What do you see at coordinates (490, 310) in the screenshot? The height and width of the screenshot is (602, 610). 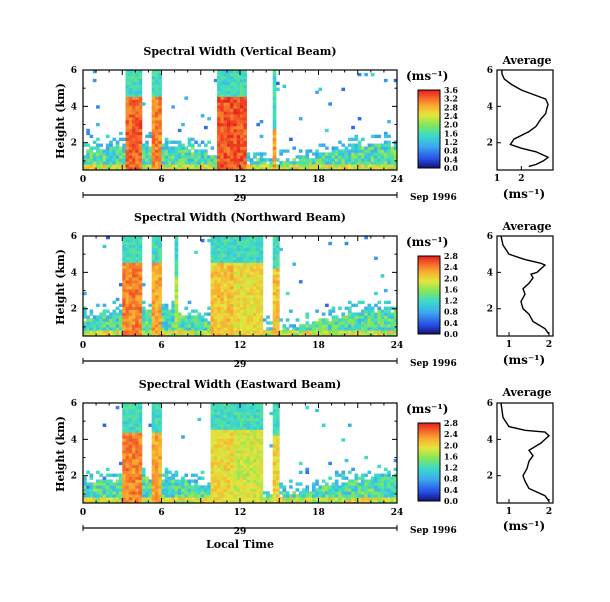 I see `y-tick-label: 2` at bounding box center [490, 310].